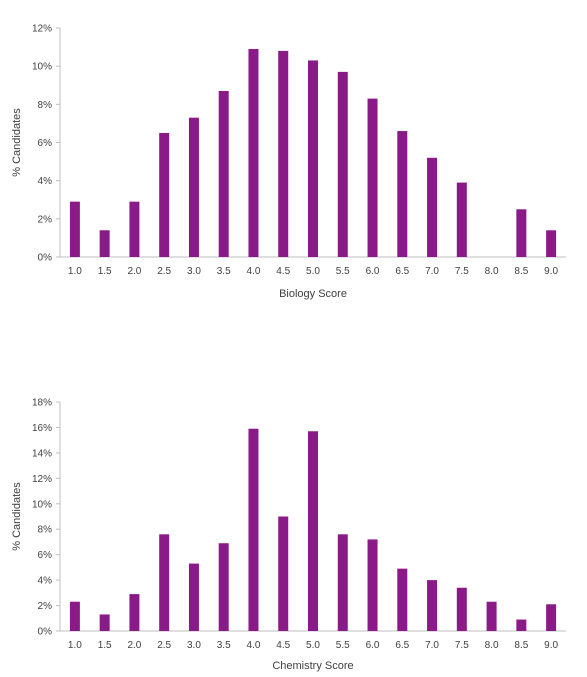  What do you see at coordinates (42, 403) in the screenshot?
I see `y-tick-label: 18%` at bounding box center [42, 403].